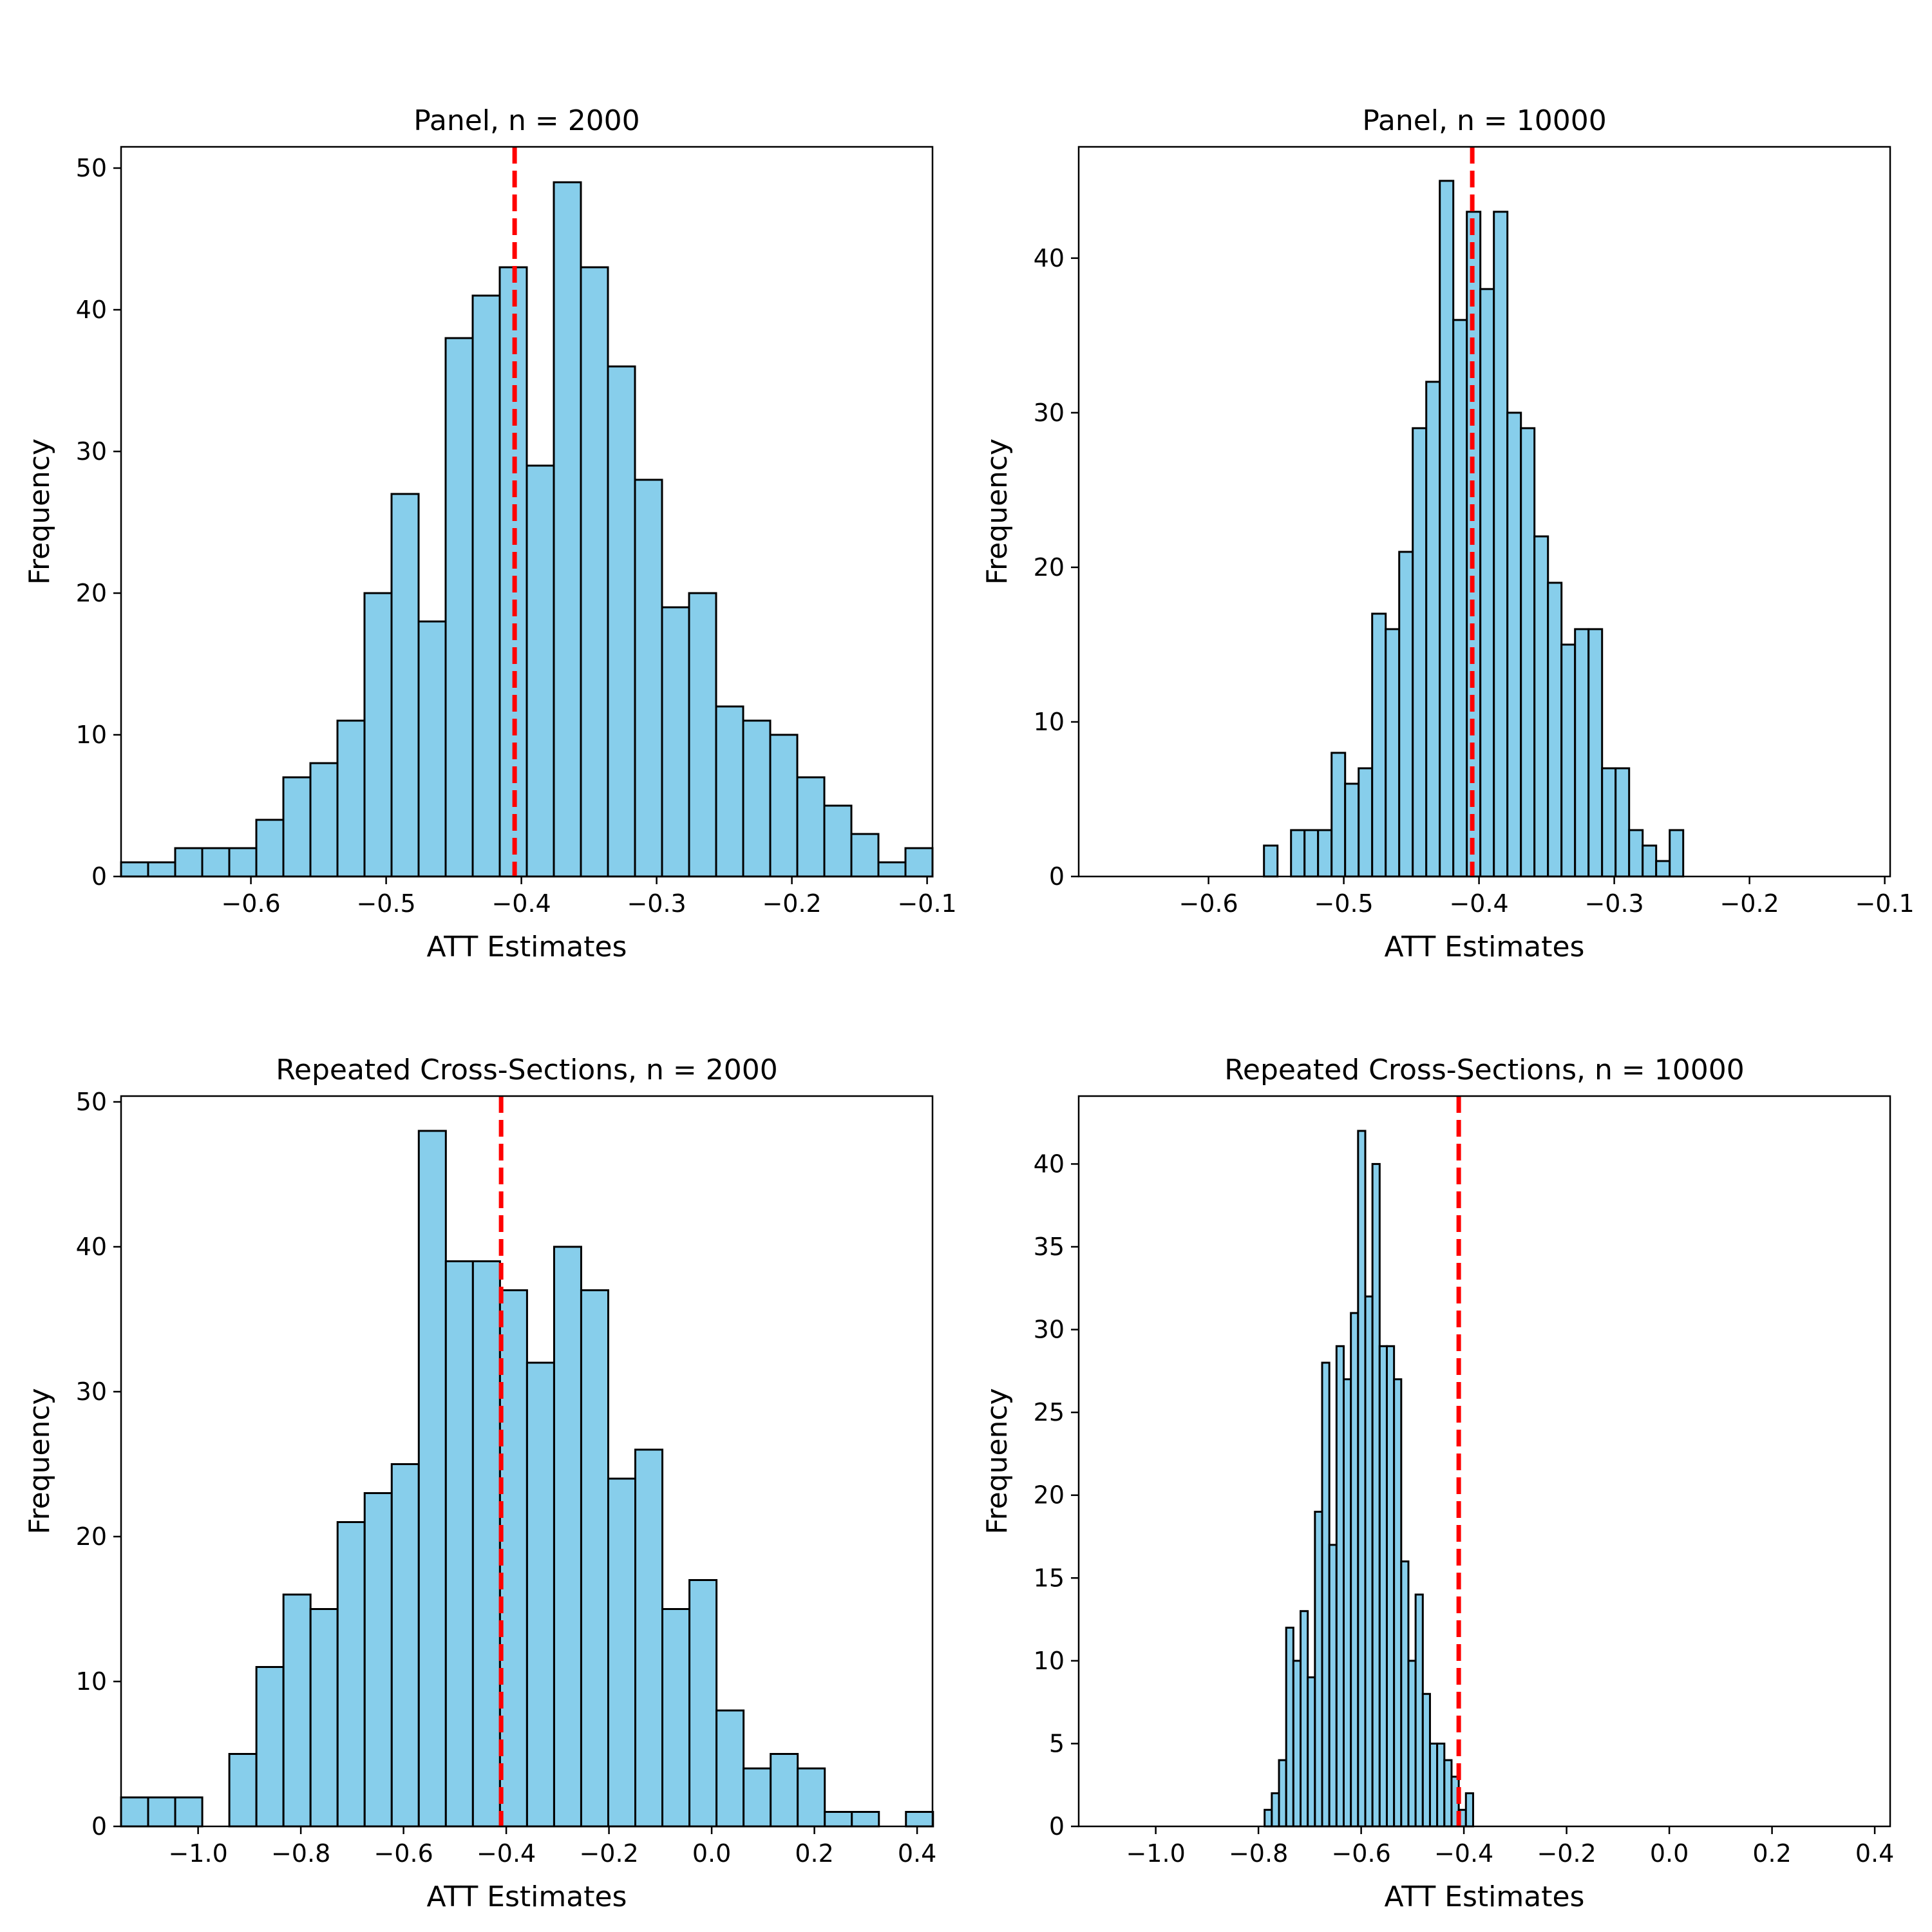  I want to click on x-tick-label: 0.4, so click(1874, 1853).